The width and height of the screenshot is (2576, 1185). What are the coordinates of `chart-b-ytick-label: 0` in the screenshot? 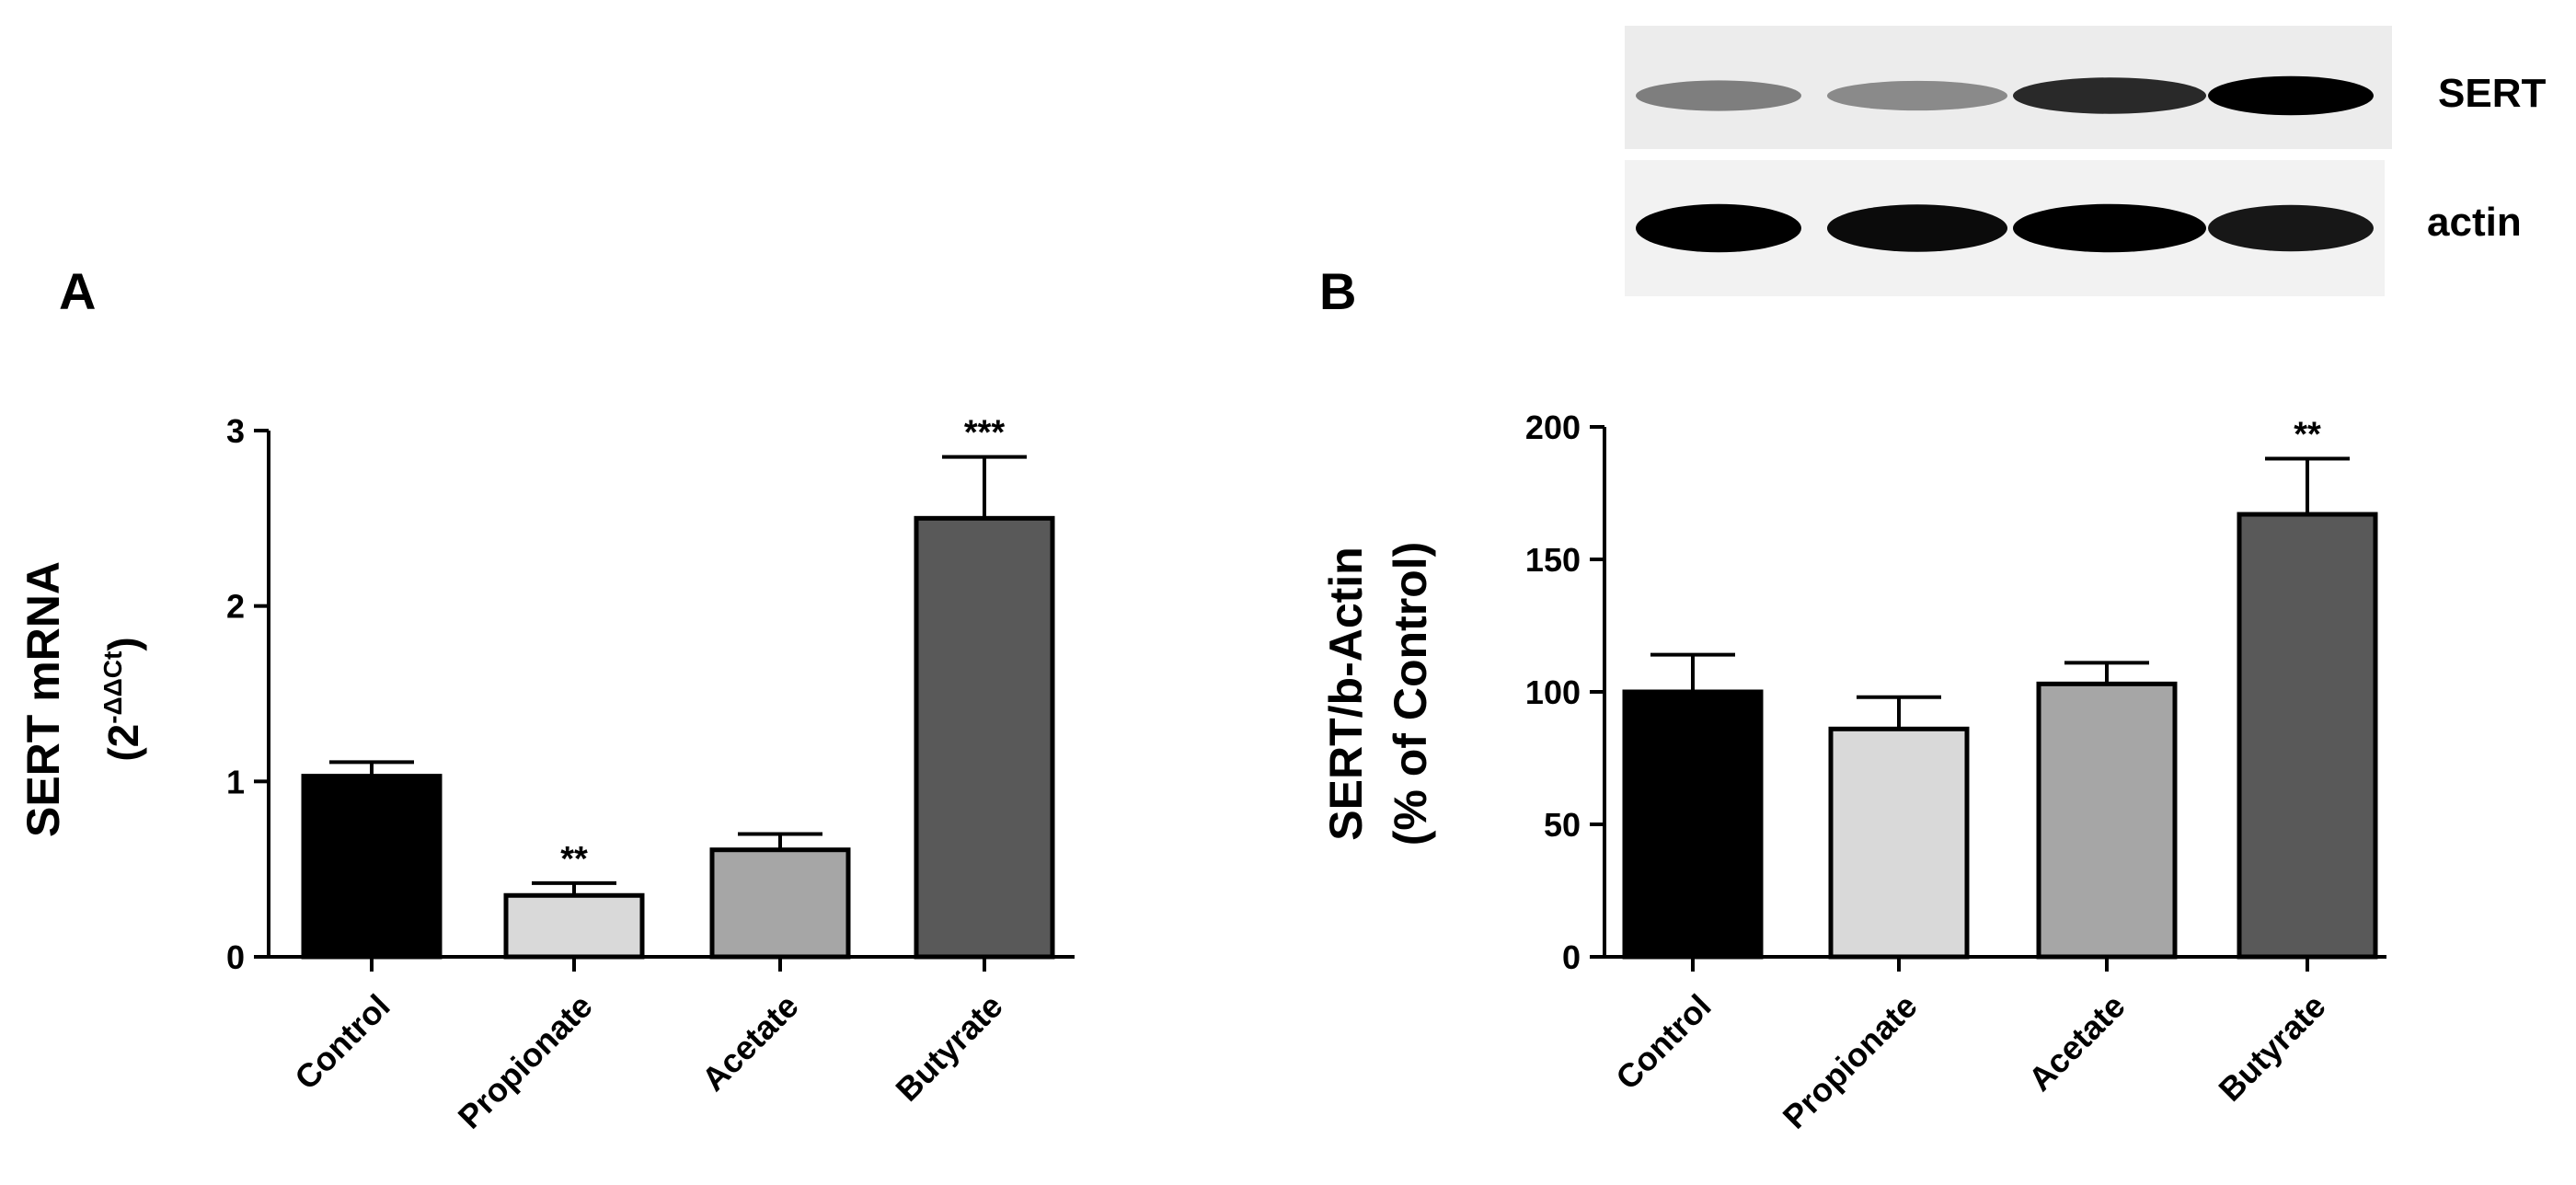 It's located at (1571, 957).